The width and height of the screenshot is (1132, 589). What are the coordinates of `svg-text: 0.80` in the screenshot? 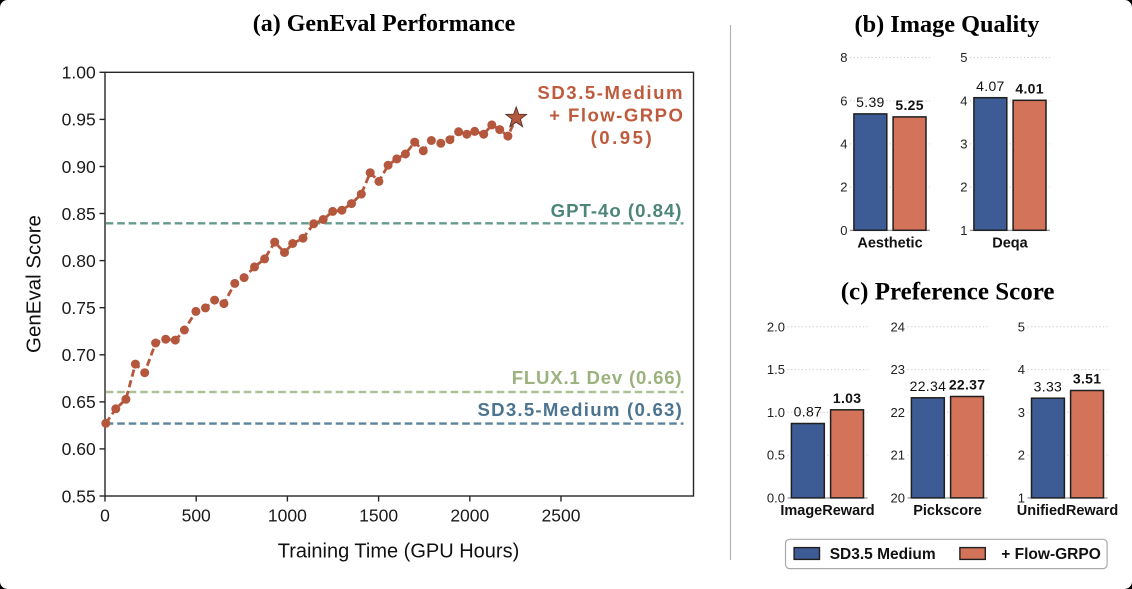 It's located at (79, 261).